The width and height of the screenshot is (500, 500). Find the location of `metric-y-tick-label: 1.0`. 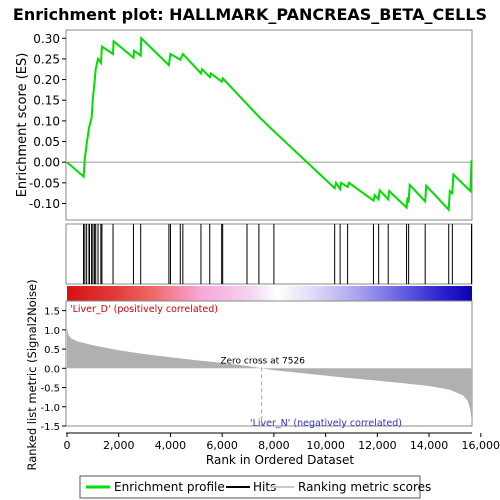

metric-y-tick-label: 1.0 is located at coordinates (52, 331).